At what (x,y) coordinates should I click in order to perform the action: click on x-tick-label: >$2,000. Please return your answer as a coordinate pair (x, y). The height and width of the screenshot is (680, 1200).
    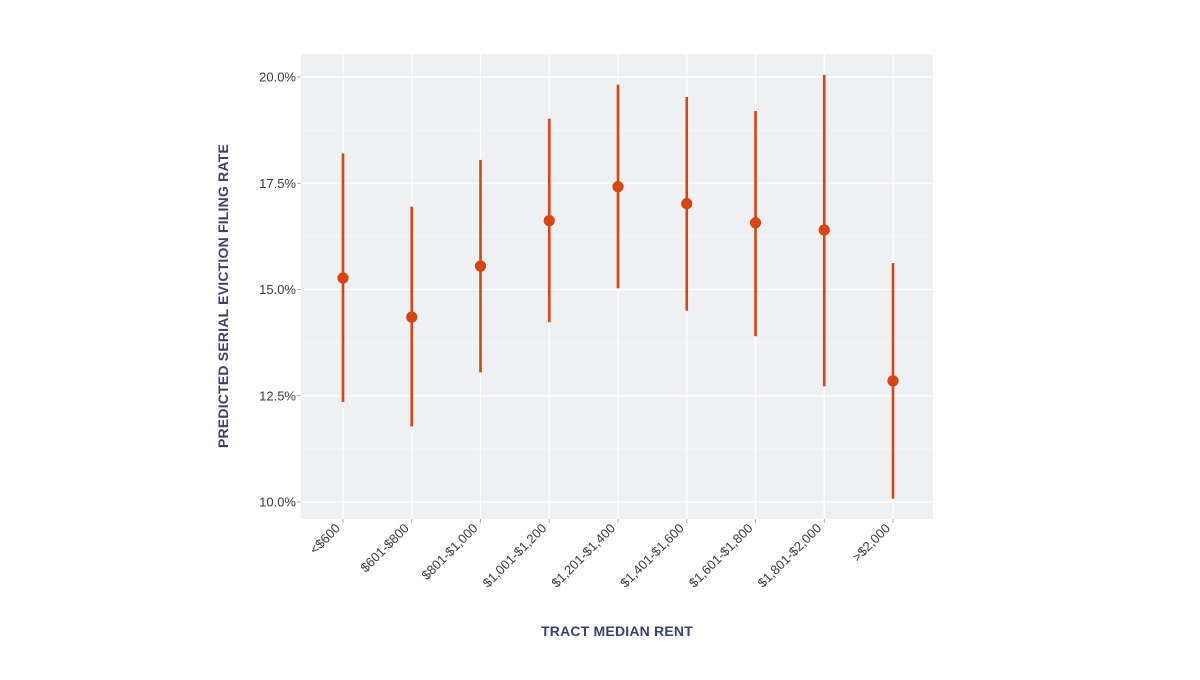
    Looking at the image, I should click on (871, 543).